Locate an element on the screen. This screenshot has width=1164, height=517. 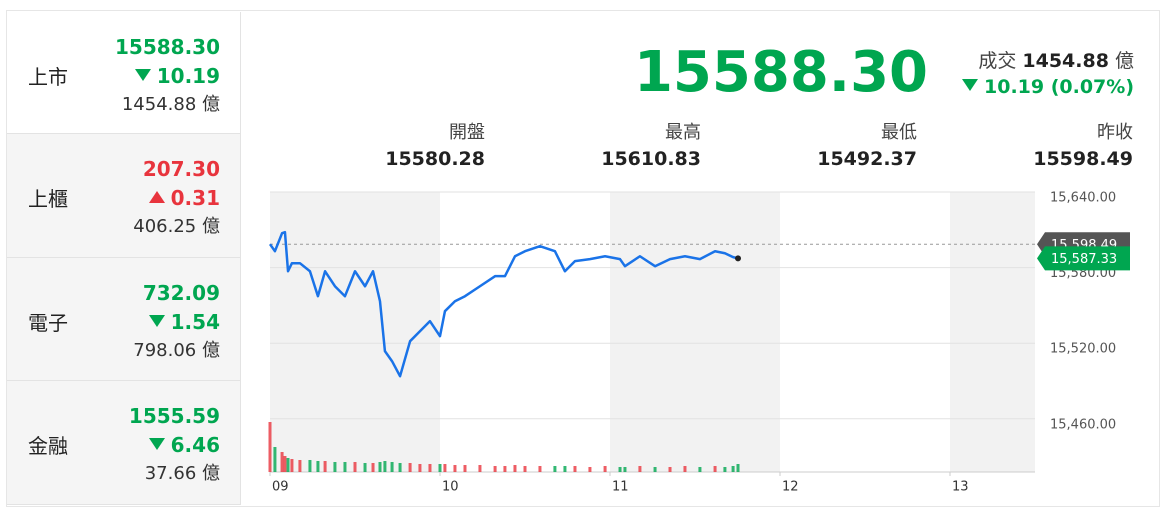
y-tick-label: 15,460.00 is located at coordinates (1083, 424).